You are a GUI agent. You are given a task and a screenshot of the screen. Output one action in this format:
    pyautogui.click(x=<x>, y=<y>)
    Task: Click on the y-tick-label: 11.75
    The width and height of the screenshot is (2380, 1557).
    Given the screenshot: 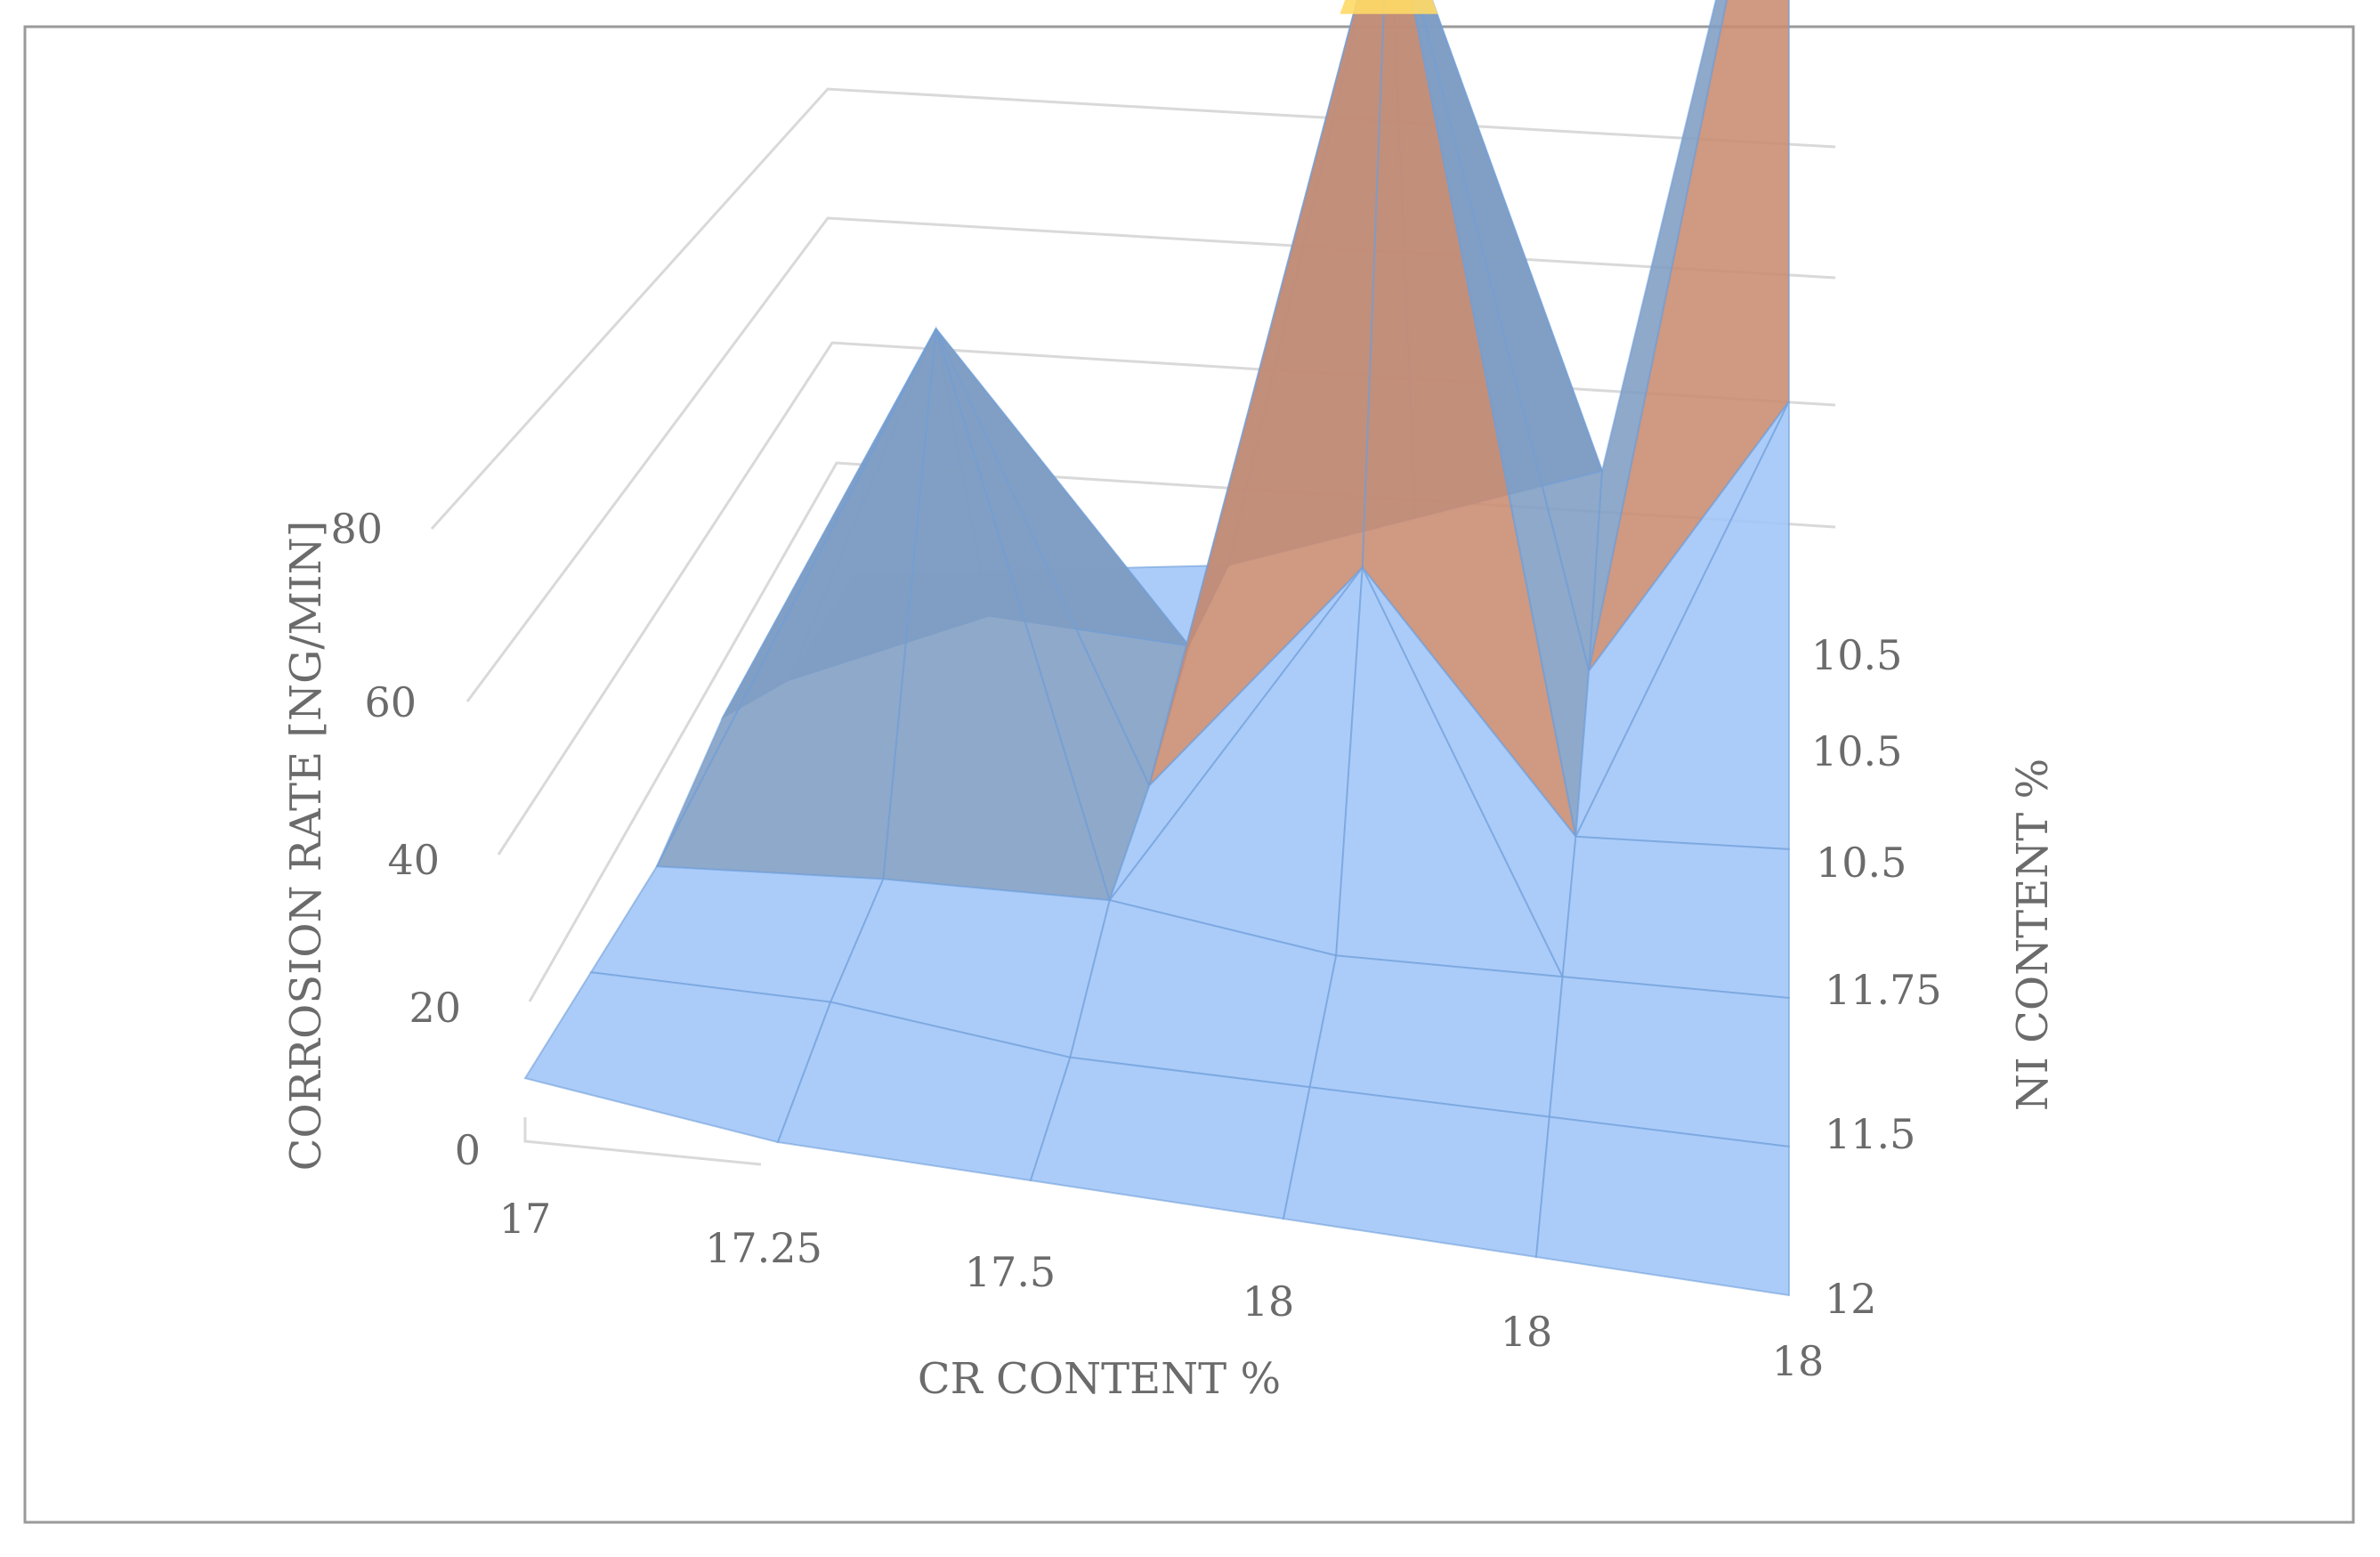 What is the action you would take?
    pyautogui.click(x=1884, y=990)
    